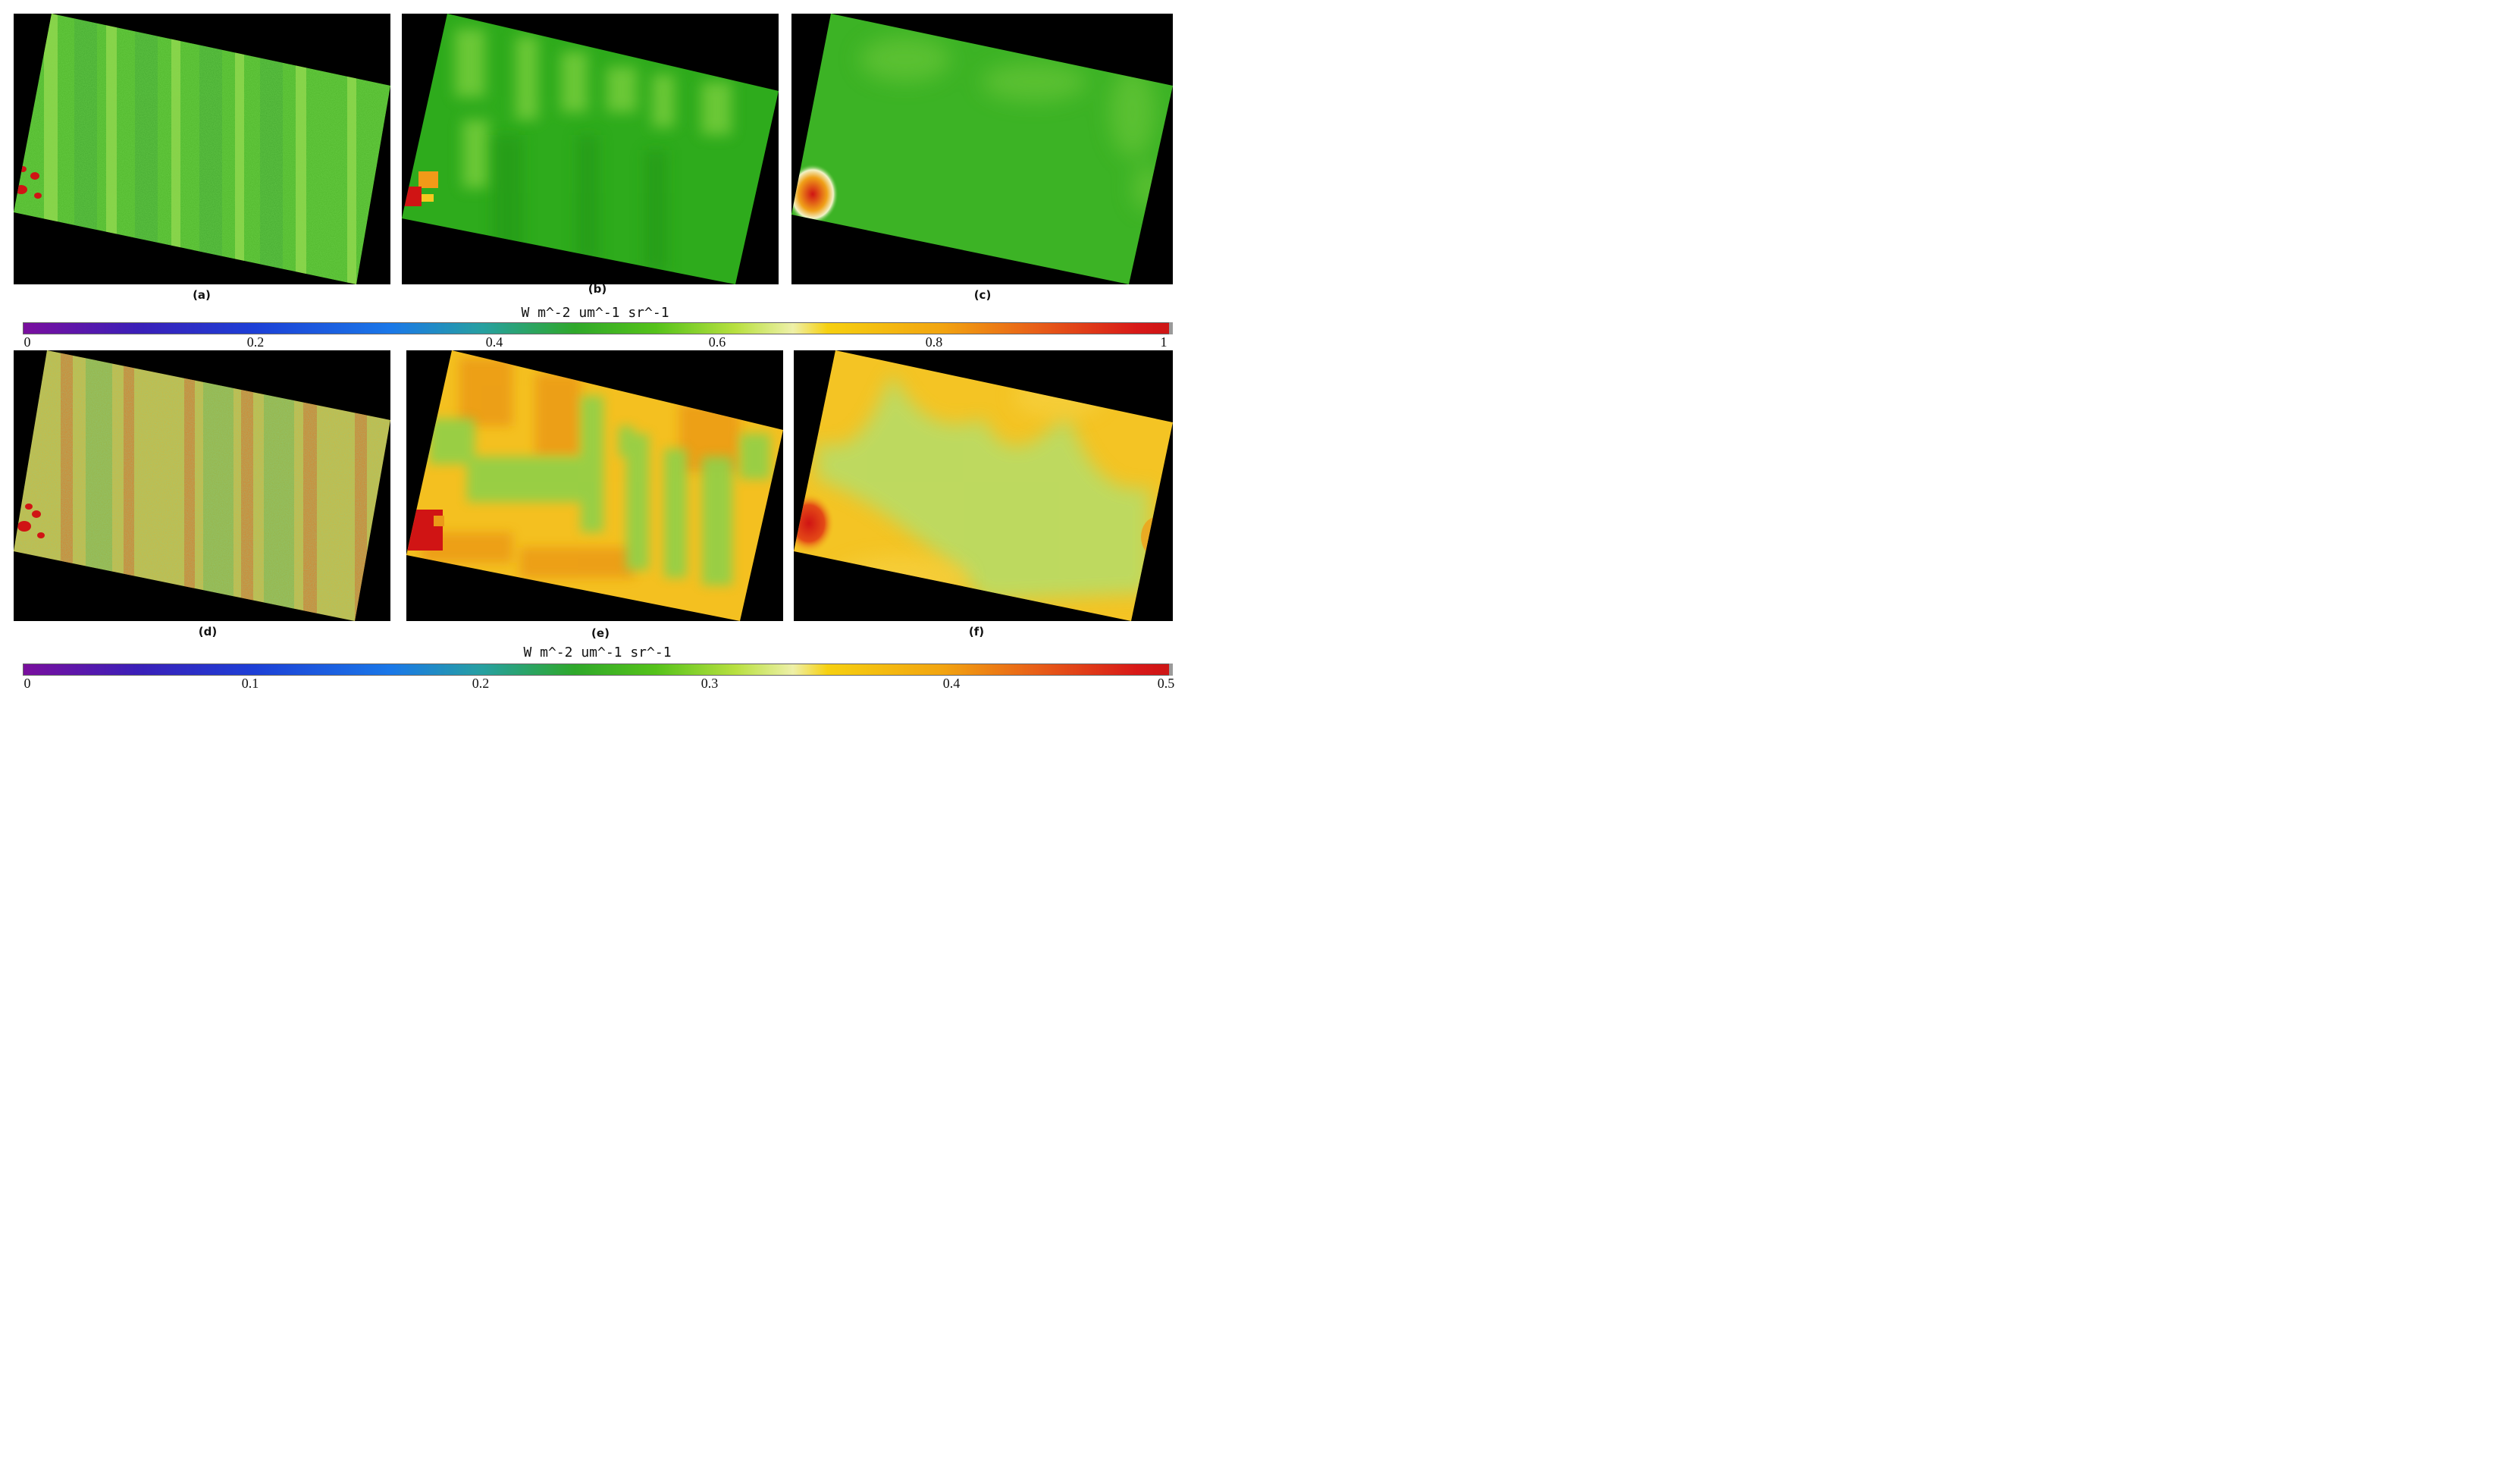 The height and width of the screenshot is (1484, 2520). What do you see at coordinates (983, 486) in the screenshot?
I see `panel-f` at bounding box center [983, 486].